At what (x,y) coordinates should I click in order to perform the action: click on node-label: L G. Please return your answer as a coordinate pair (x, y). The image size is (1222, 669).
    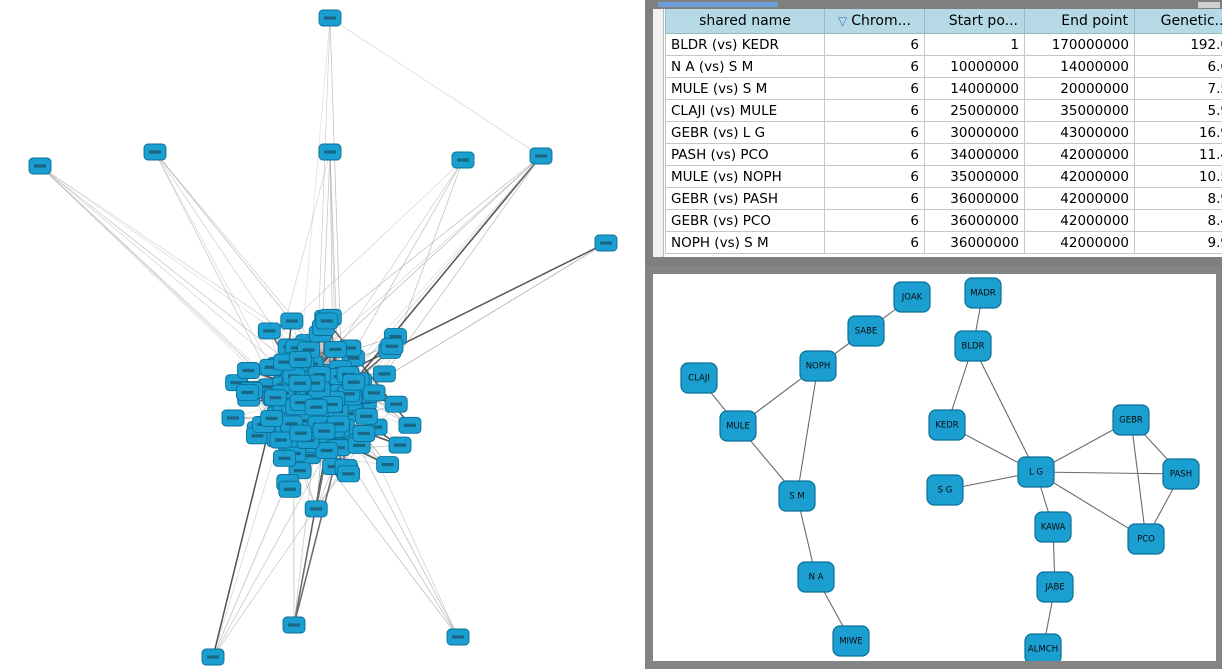
    Looking at the image, I should click on (1036, 473).